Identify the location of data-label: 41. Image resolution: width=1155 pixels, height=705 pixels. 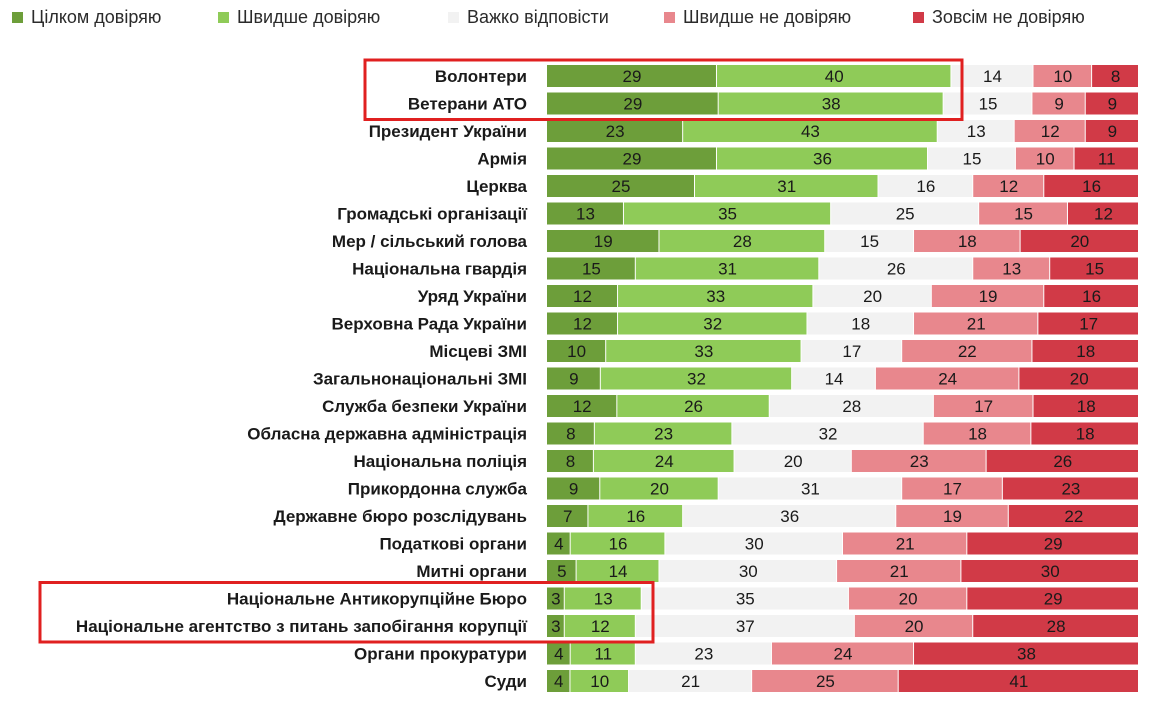
(1018, 681).